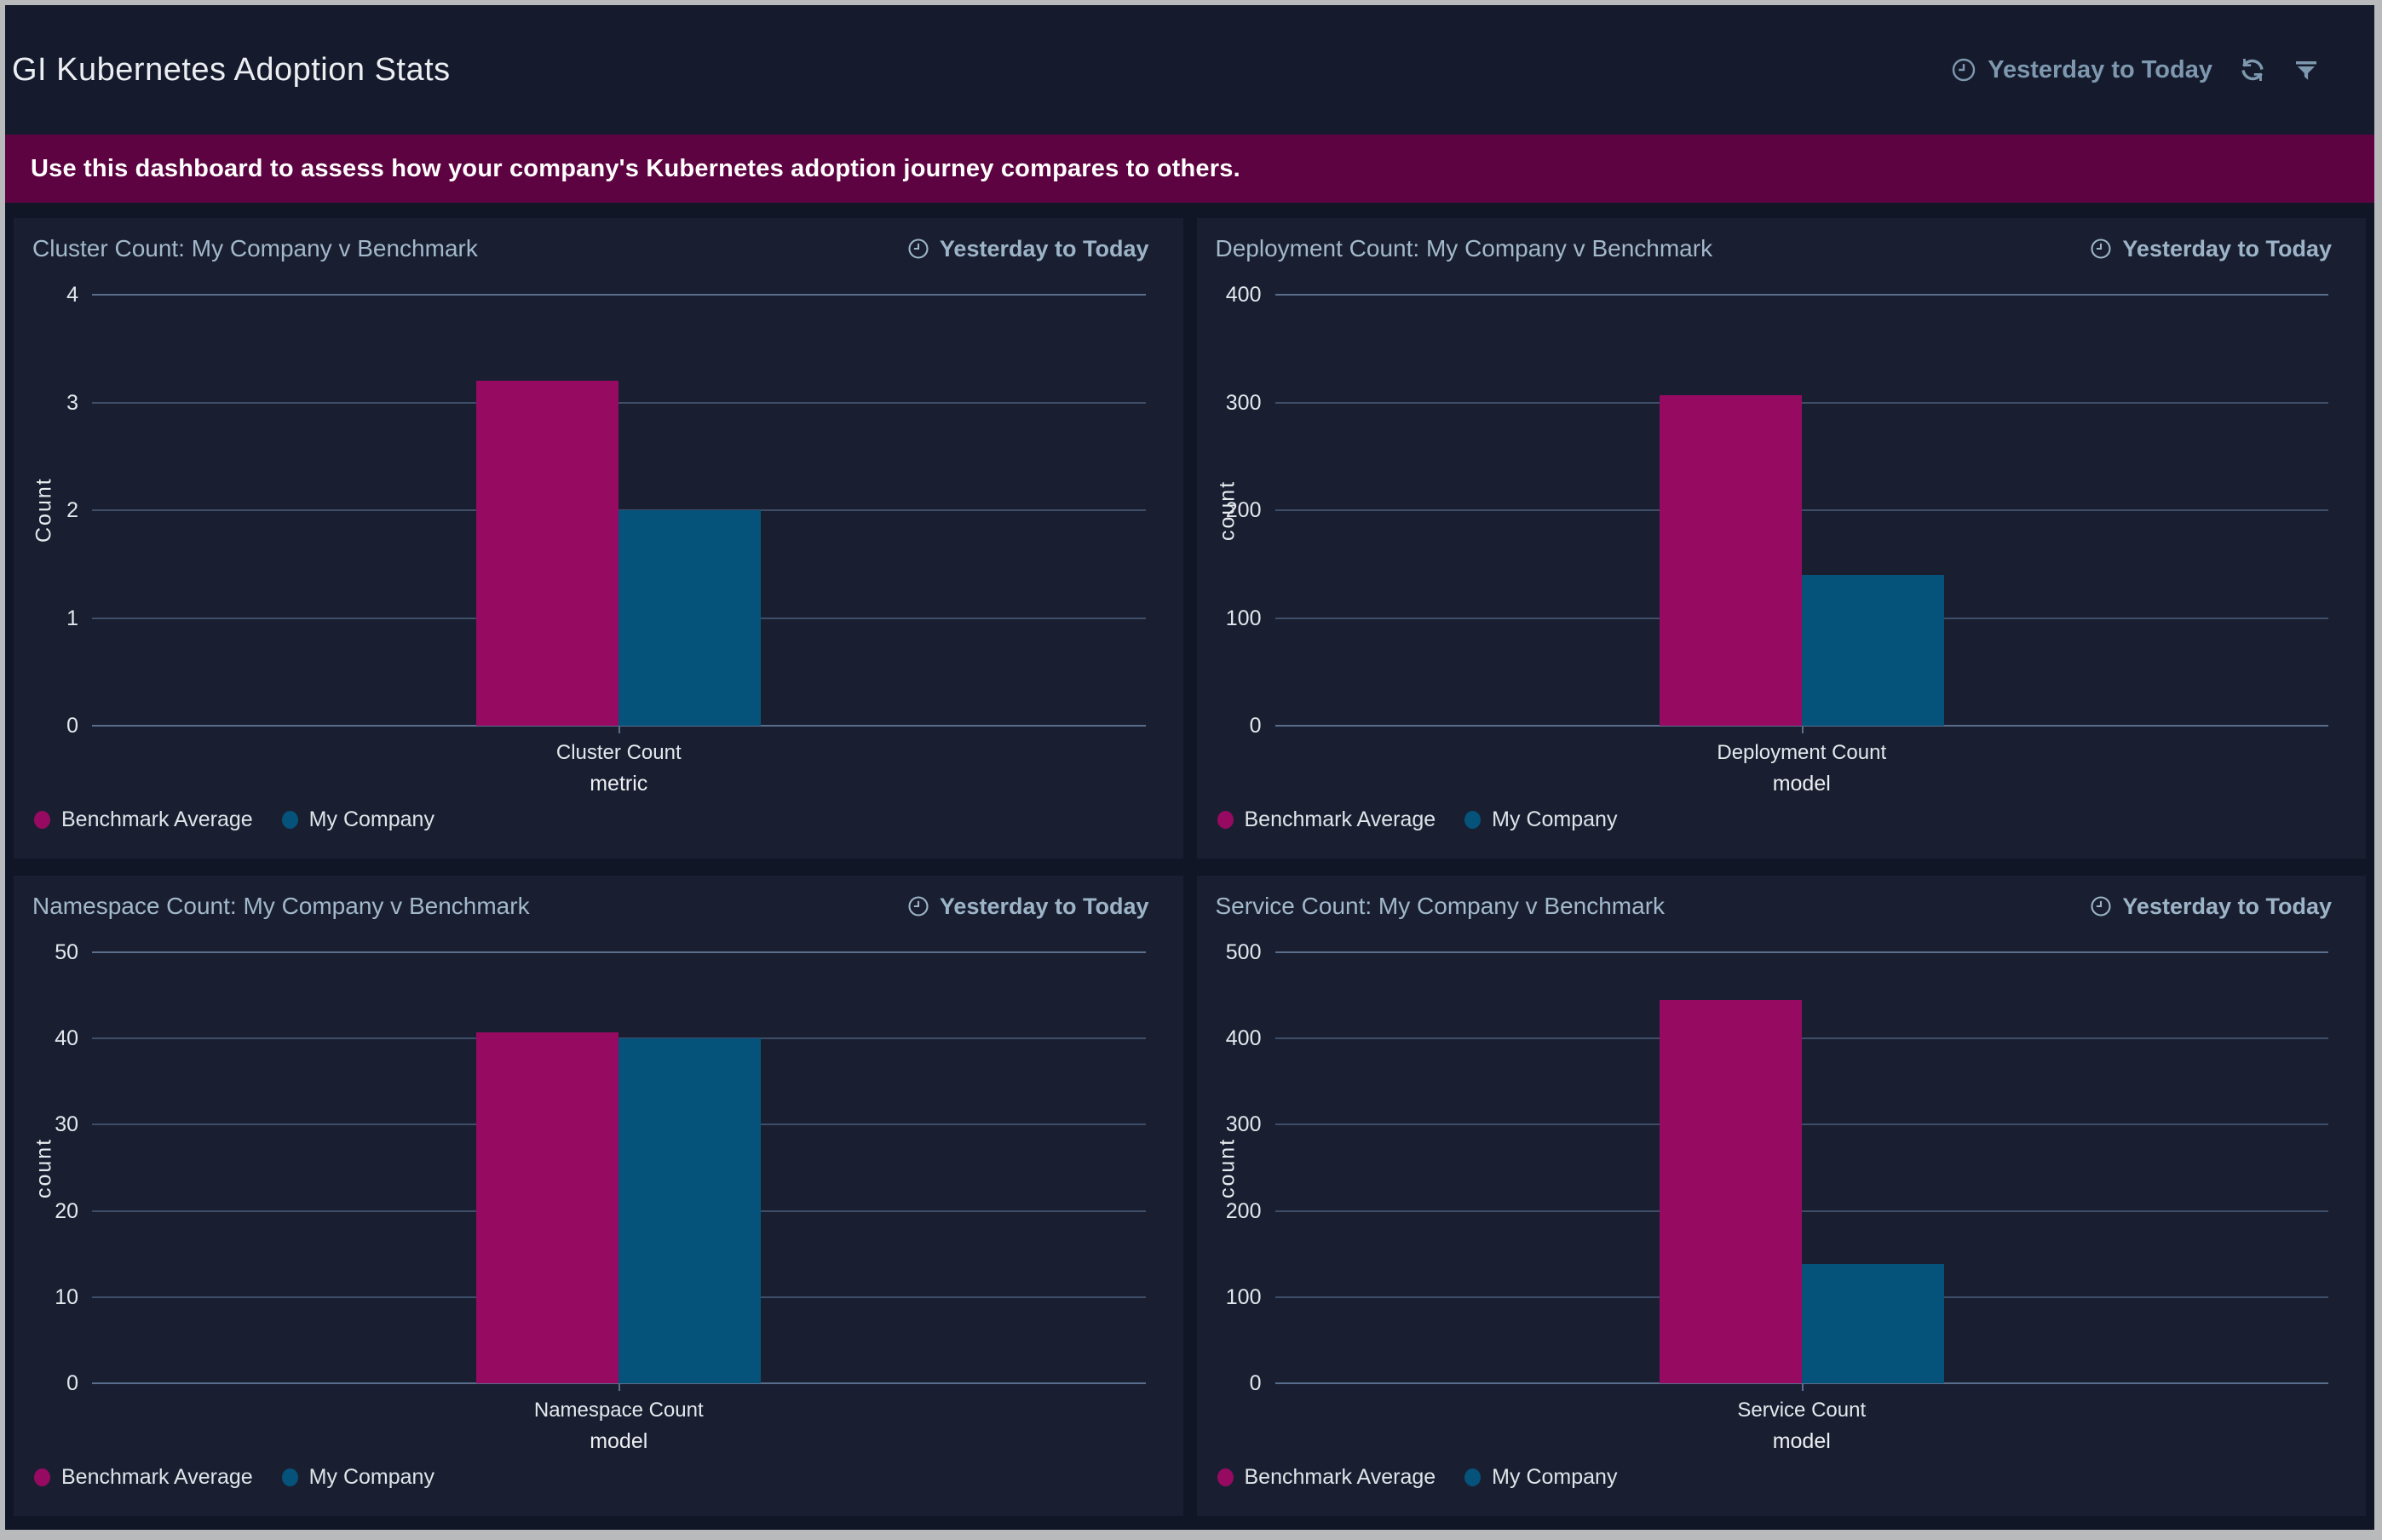 Image resolution: width=2382 pixels, height=1540 pixels. Describe the element at coordinates (2100, 69) in the screenshot. I see `global-timerange-label: Yesterday to Today` at that location.